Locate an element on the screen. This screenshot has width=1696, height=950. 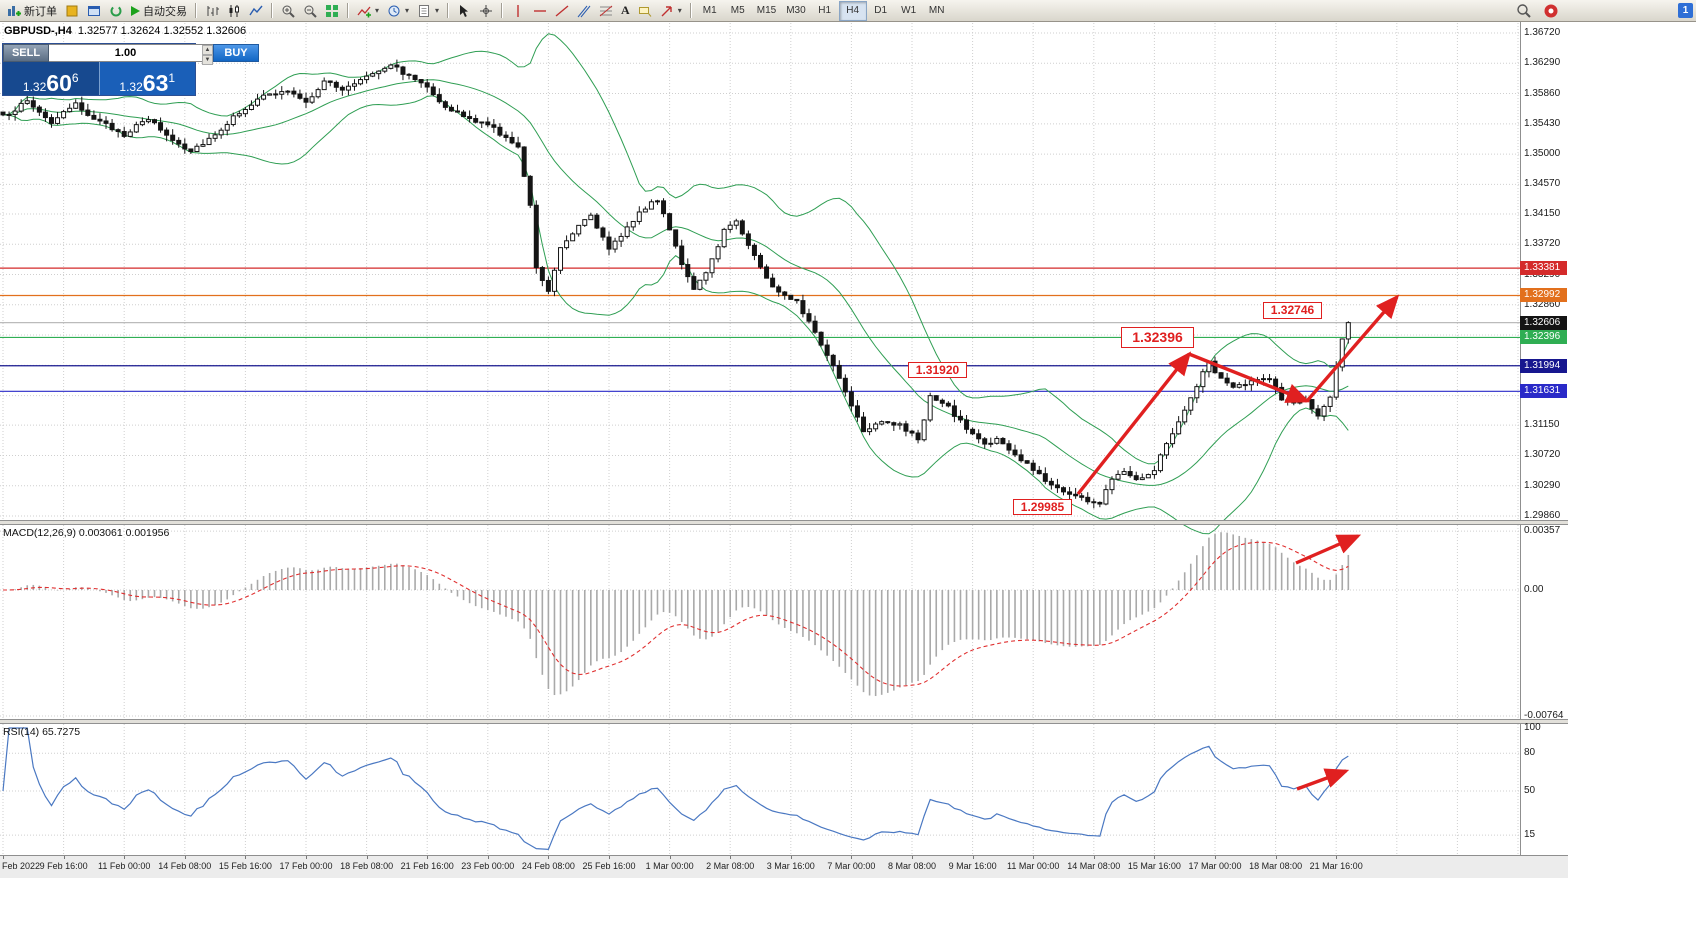
horizontal-line-tool-button is located at coordinates (540, 11).